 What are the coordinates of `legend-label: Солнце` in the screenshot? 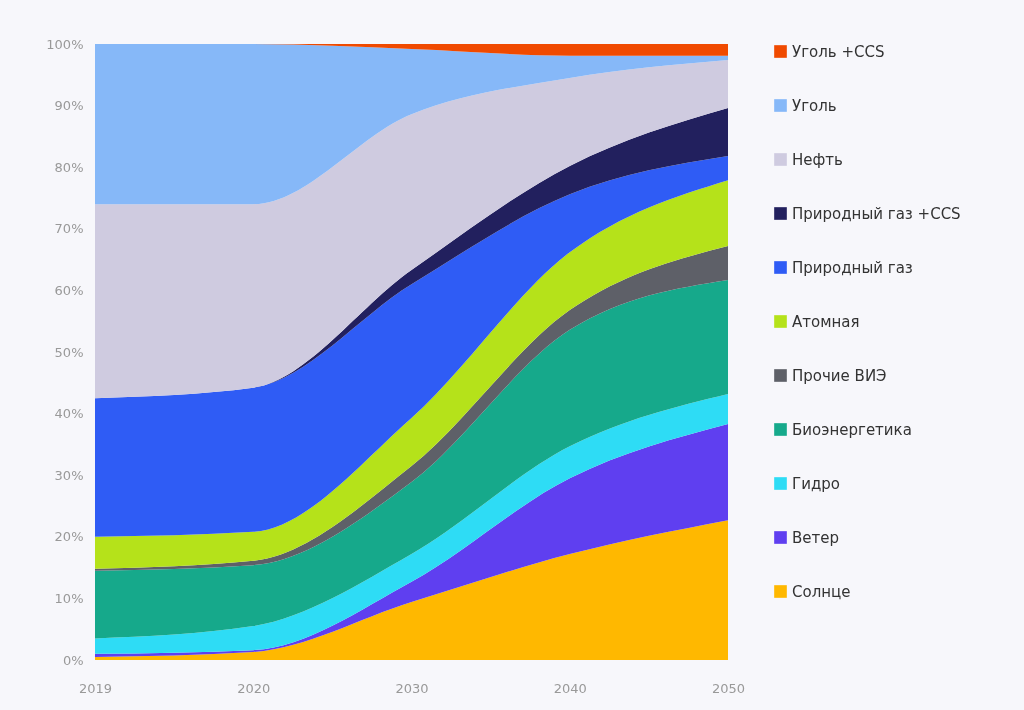 It's located at (821, 591).